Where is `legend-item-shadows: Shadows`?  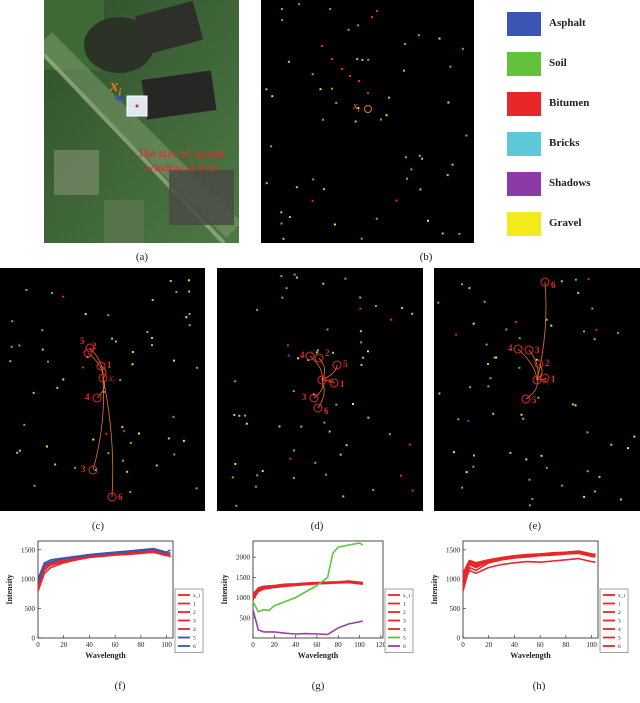 legend-item-shadows: Shadows is located at coordinates (563, 184).